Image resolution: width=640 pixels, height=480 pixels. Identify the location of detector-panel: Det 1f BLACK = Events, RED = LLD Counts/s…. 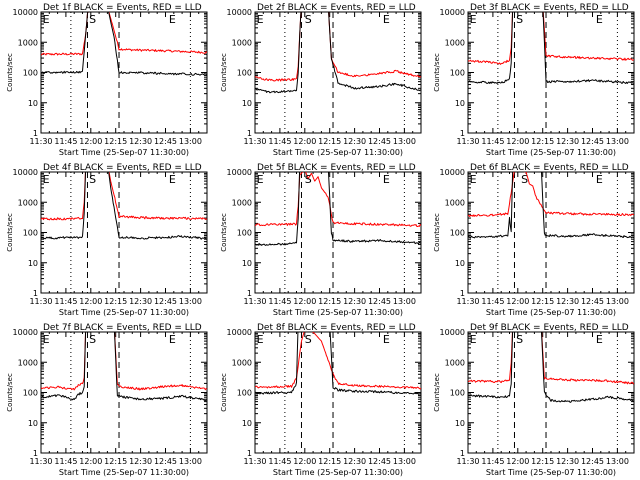
(107, 80).